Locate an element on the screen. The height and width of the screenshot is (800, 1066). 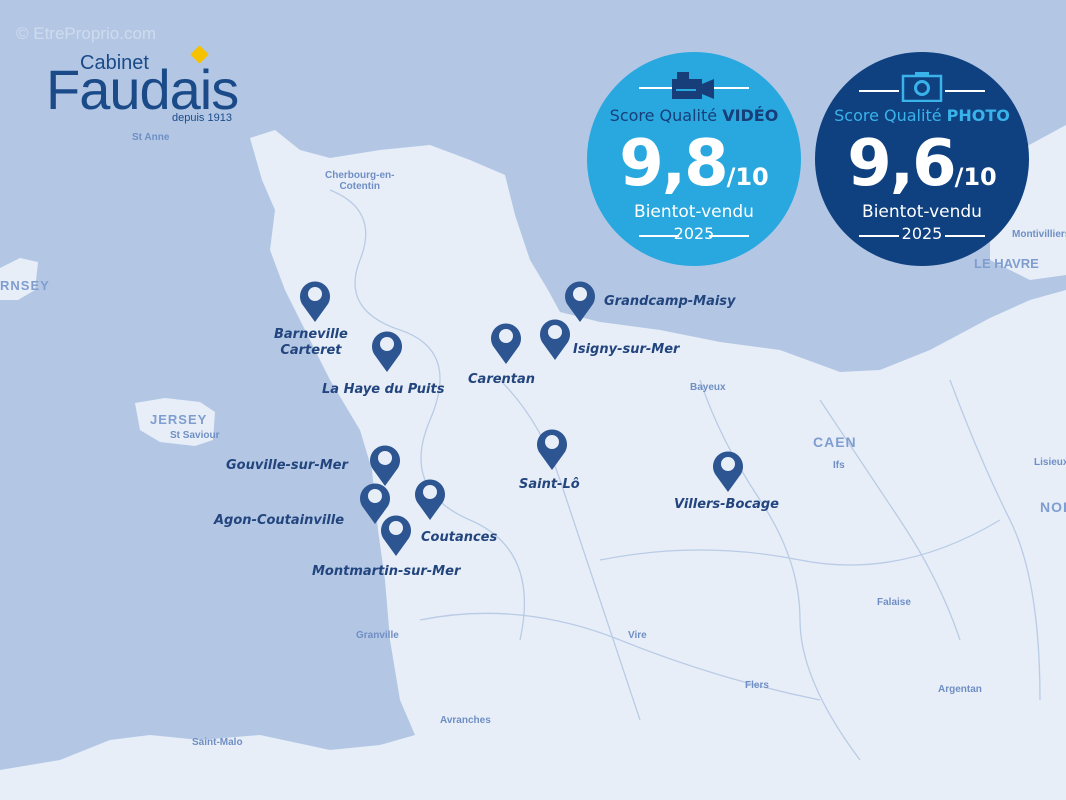
location-label: Montmartin-sur-Mer is located at coordinates (386, 571).